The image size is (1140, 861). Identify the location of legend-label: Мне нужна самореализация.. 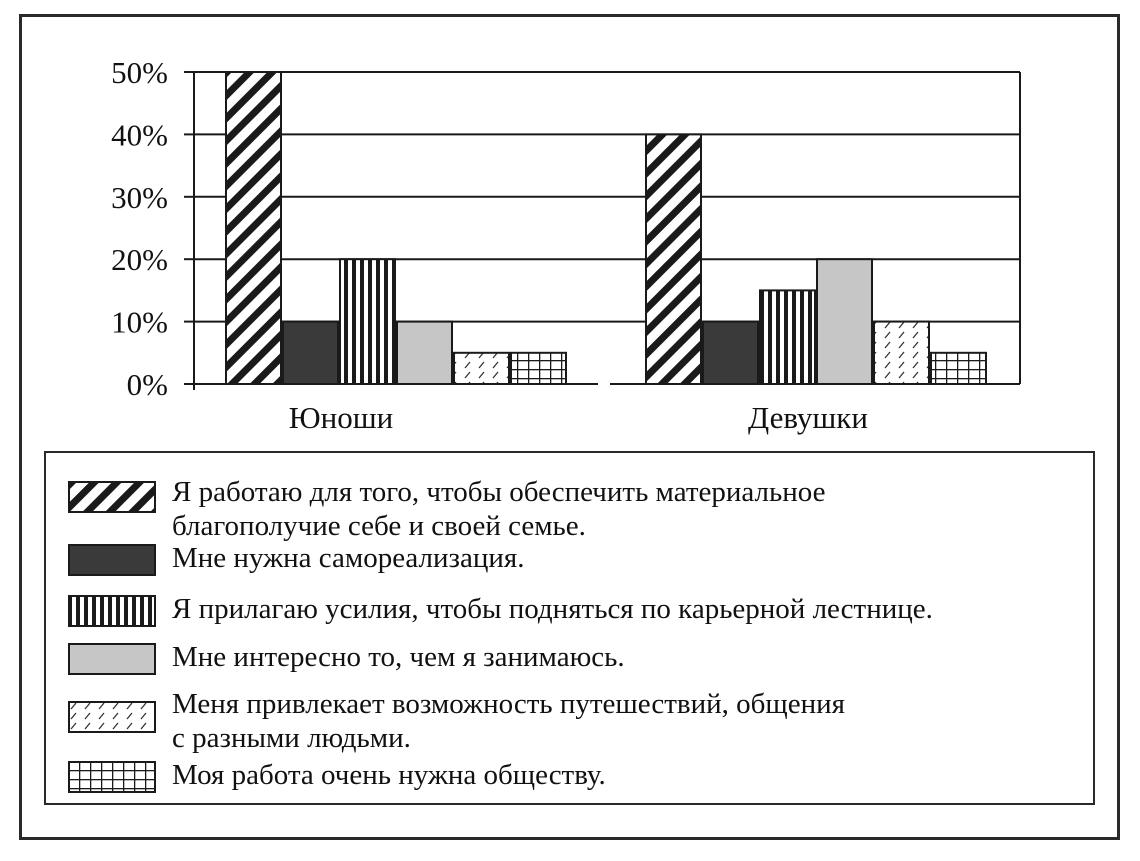
(348, 558).